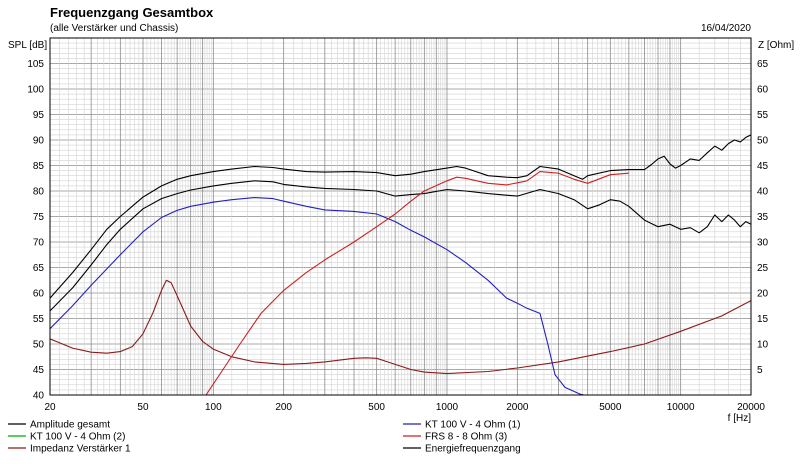 The height and width of the screenshot is (464, 800). I want to click on chart-title: Frequenzgang Gesamtbox, so click(132, 12).